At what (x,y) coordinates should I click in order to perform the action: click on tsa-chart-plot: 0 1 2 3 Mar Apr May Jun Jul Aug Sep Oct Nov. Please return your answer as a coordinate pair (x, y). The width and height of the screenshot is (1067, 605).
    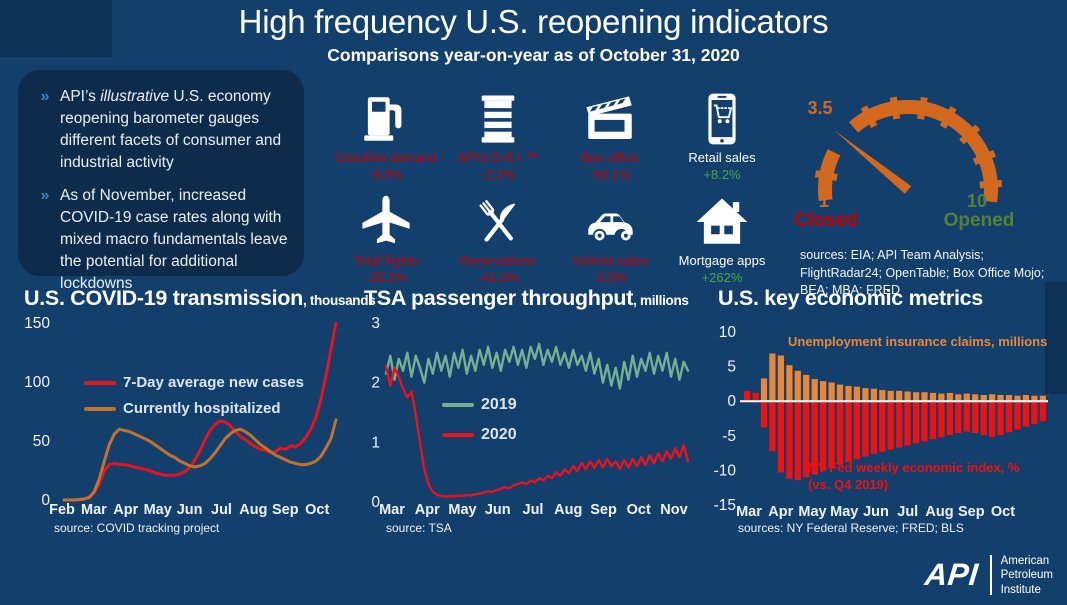
    Looking at the image, I should click on (530, 416).